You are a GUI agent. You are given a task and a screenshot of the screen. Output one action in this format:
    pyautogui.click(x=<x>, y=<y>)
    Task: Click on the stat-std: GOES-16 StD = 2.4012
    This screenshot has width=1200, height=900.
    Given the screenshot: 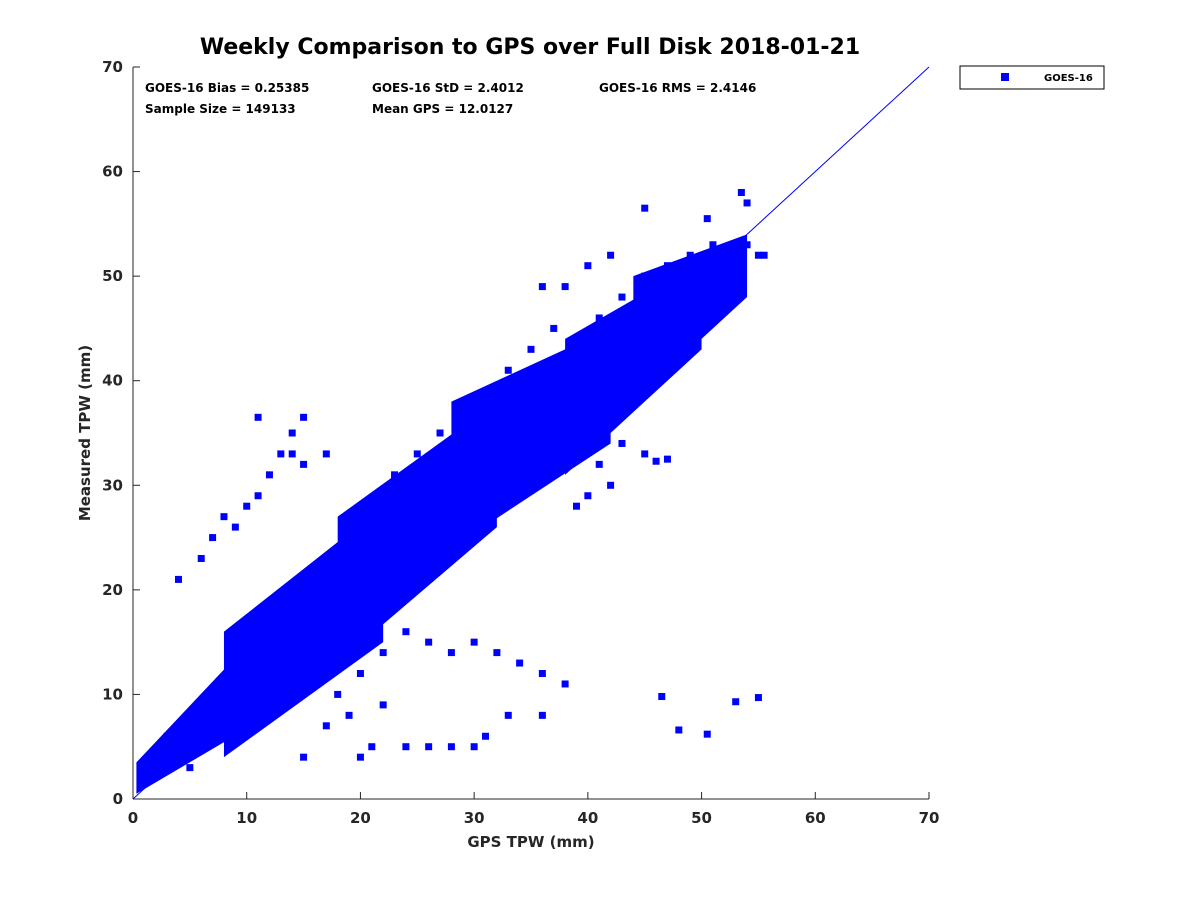 What is the action you would take?
    pyautogui.click(x=448, y=88)
    